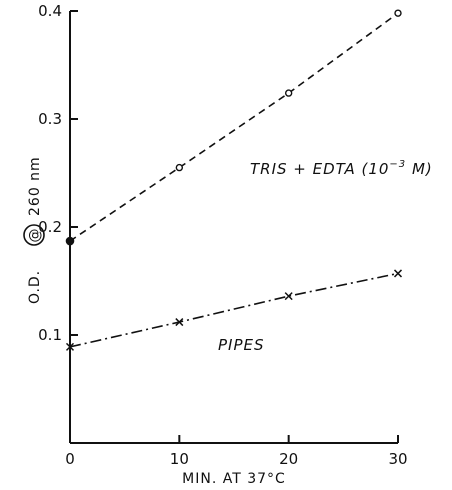 Image resolution: width=452 pixels, height=490 pixels. I want to click on y-axis-label-circle-icon, so click(34, 235).